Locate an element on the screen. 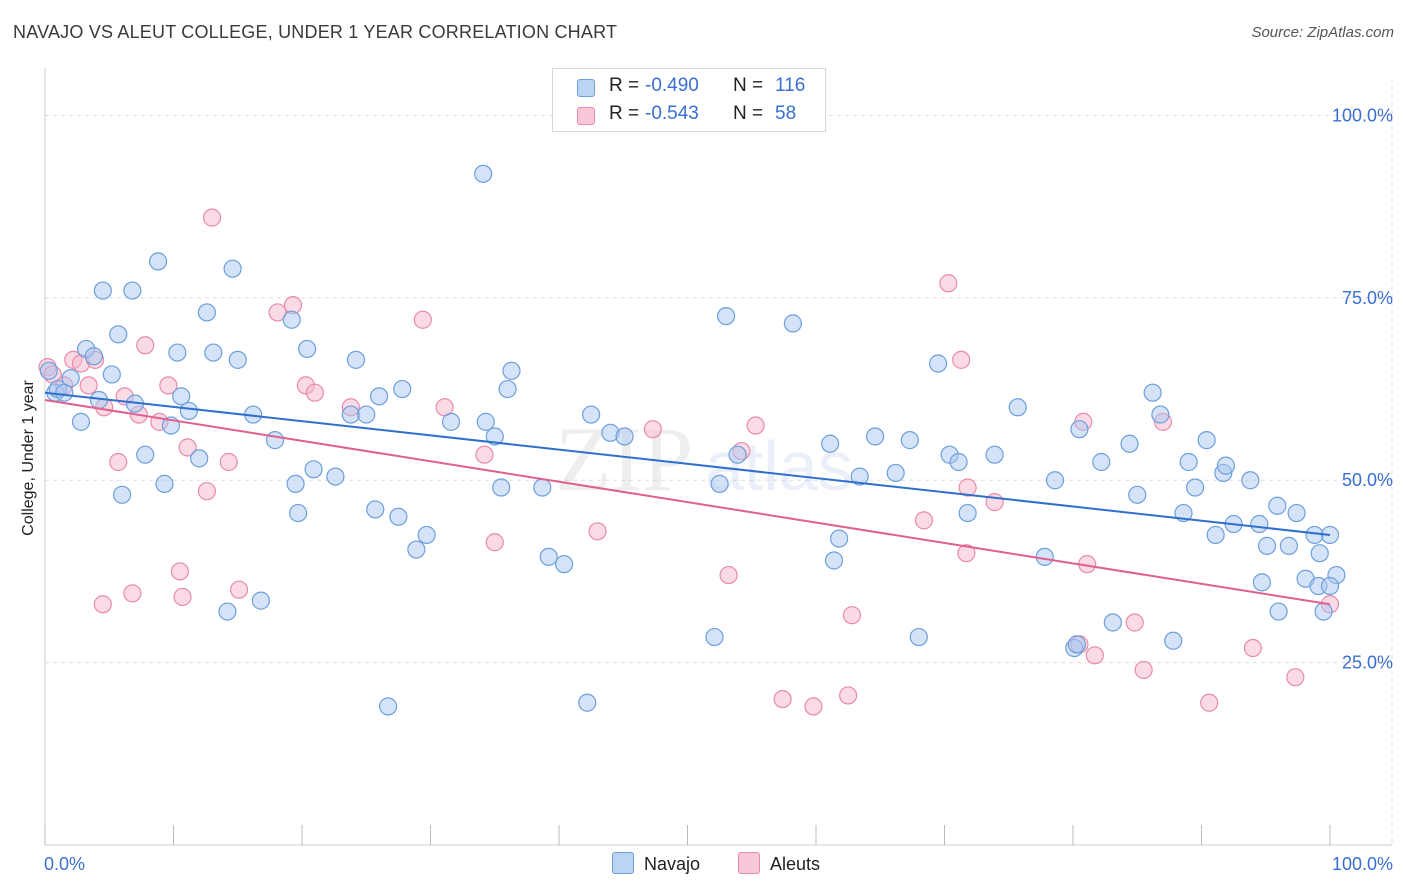 The height and width of the screenshot is (892, 1406). navajo-legend-label: Navajo is located at coordinates (672, 864).